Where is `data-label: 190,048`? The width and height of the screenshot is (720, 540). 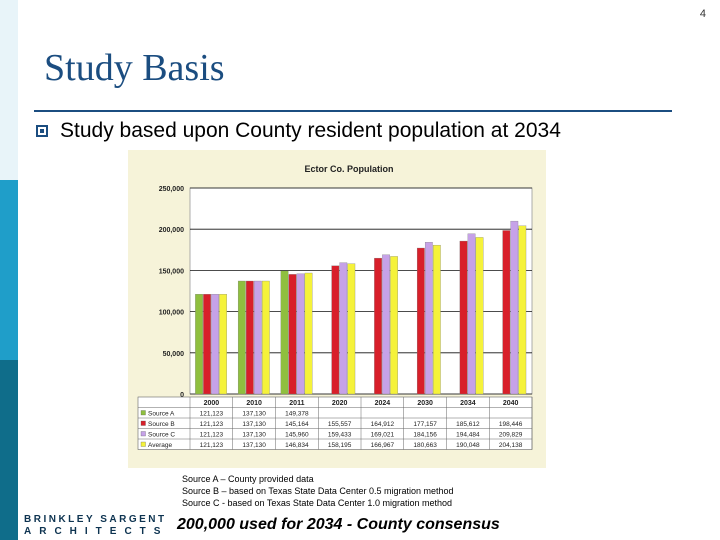
data-label: 190,048 is located at coordinates (468, 445).